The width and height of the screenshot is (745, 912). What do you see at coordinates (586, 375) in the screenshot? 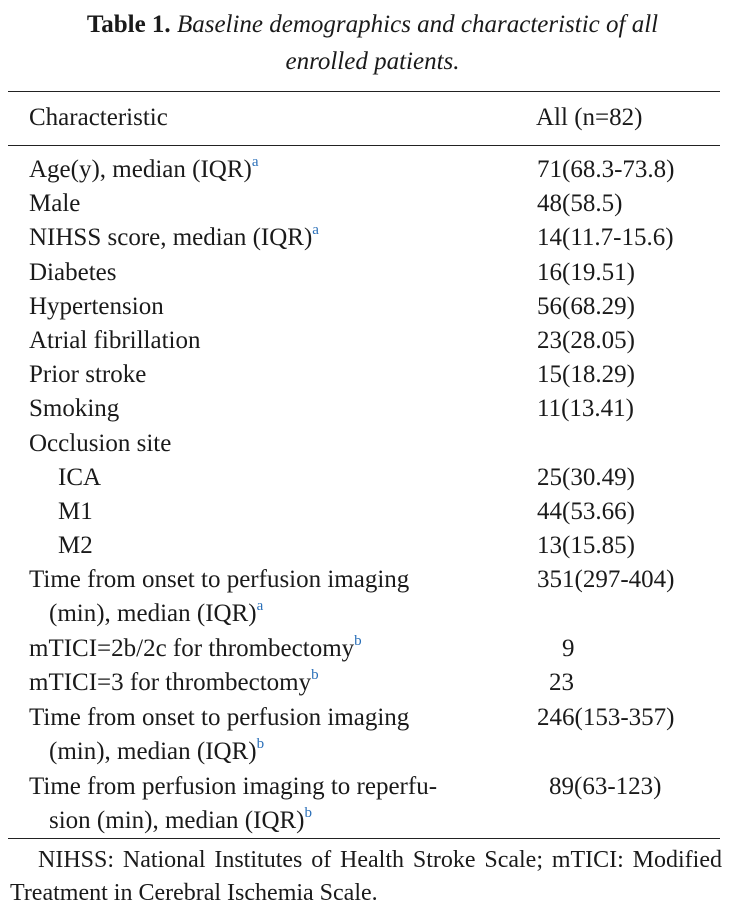
I see `row-value: 15(18.29)` at bounding box center [586, 375].